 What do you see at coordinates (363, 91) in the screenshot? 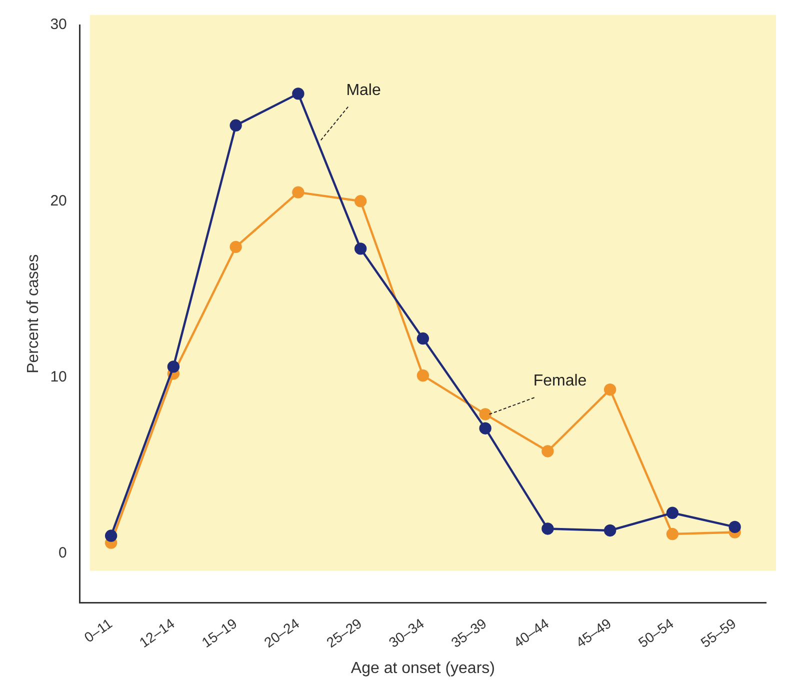
I see `text: Male` at bounding box center [363, 91].